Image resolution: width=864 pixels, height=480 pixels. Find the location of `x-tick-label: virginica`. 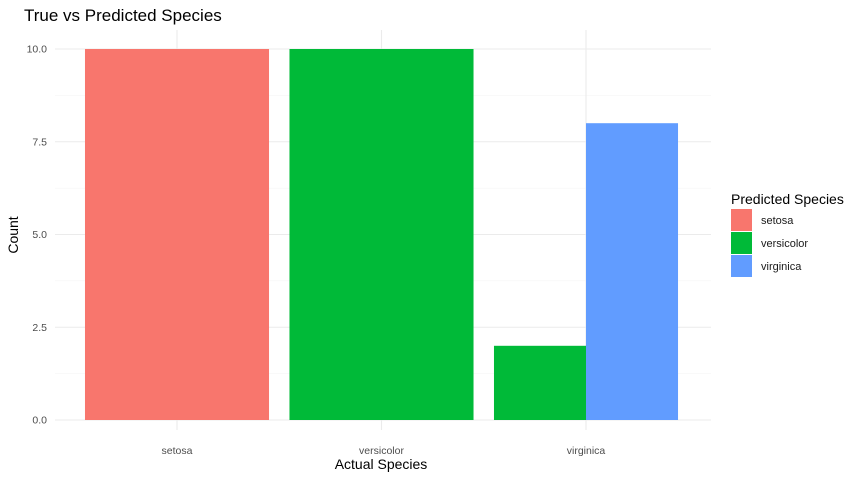

x-tick-label: virginica is located at coordinates (586, 451).